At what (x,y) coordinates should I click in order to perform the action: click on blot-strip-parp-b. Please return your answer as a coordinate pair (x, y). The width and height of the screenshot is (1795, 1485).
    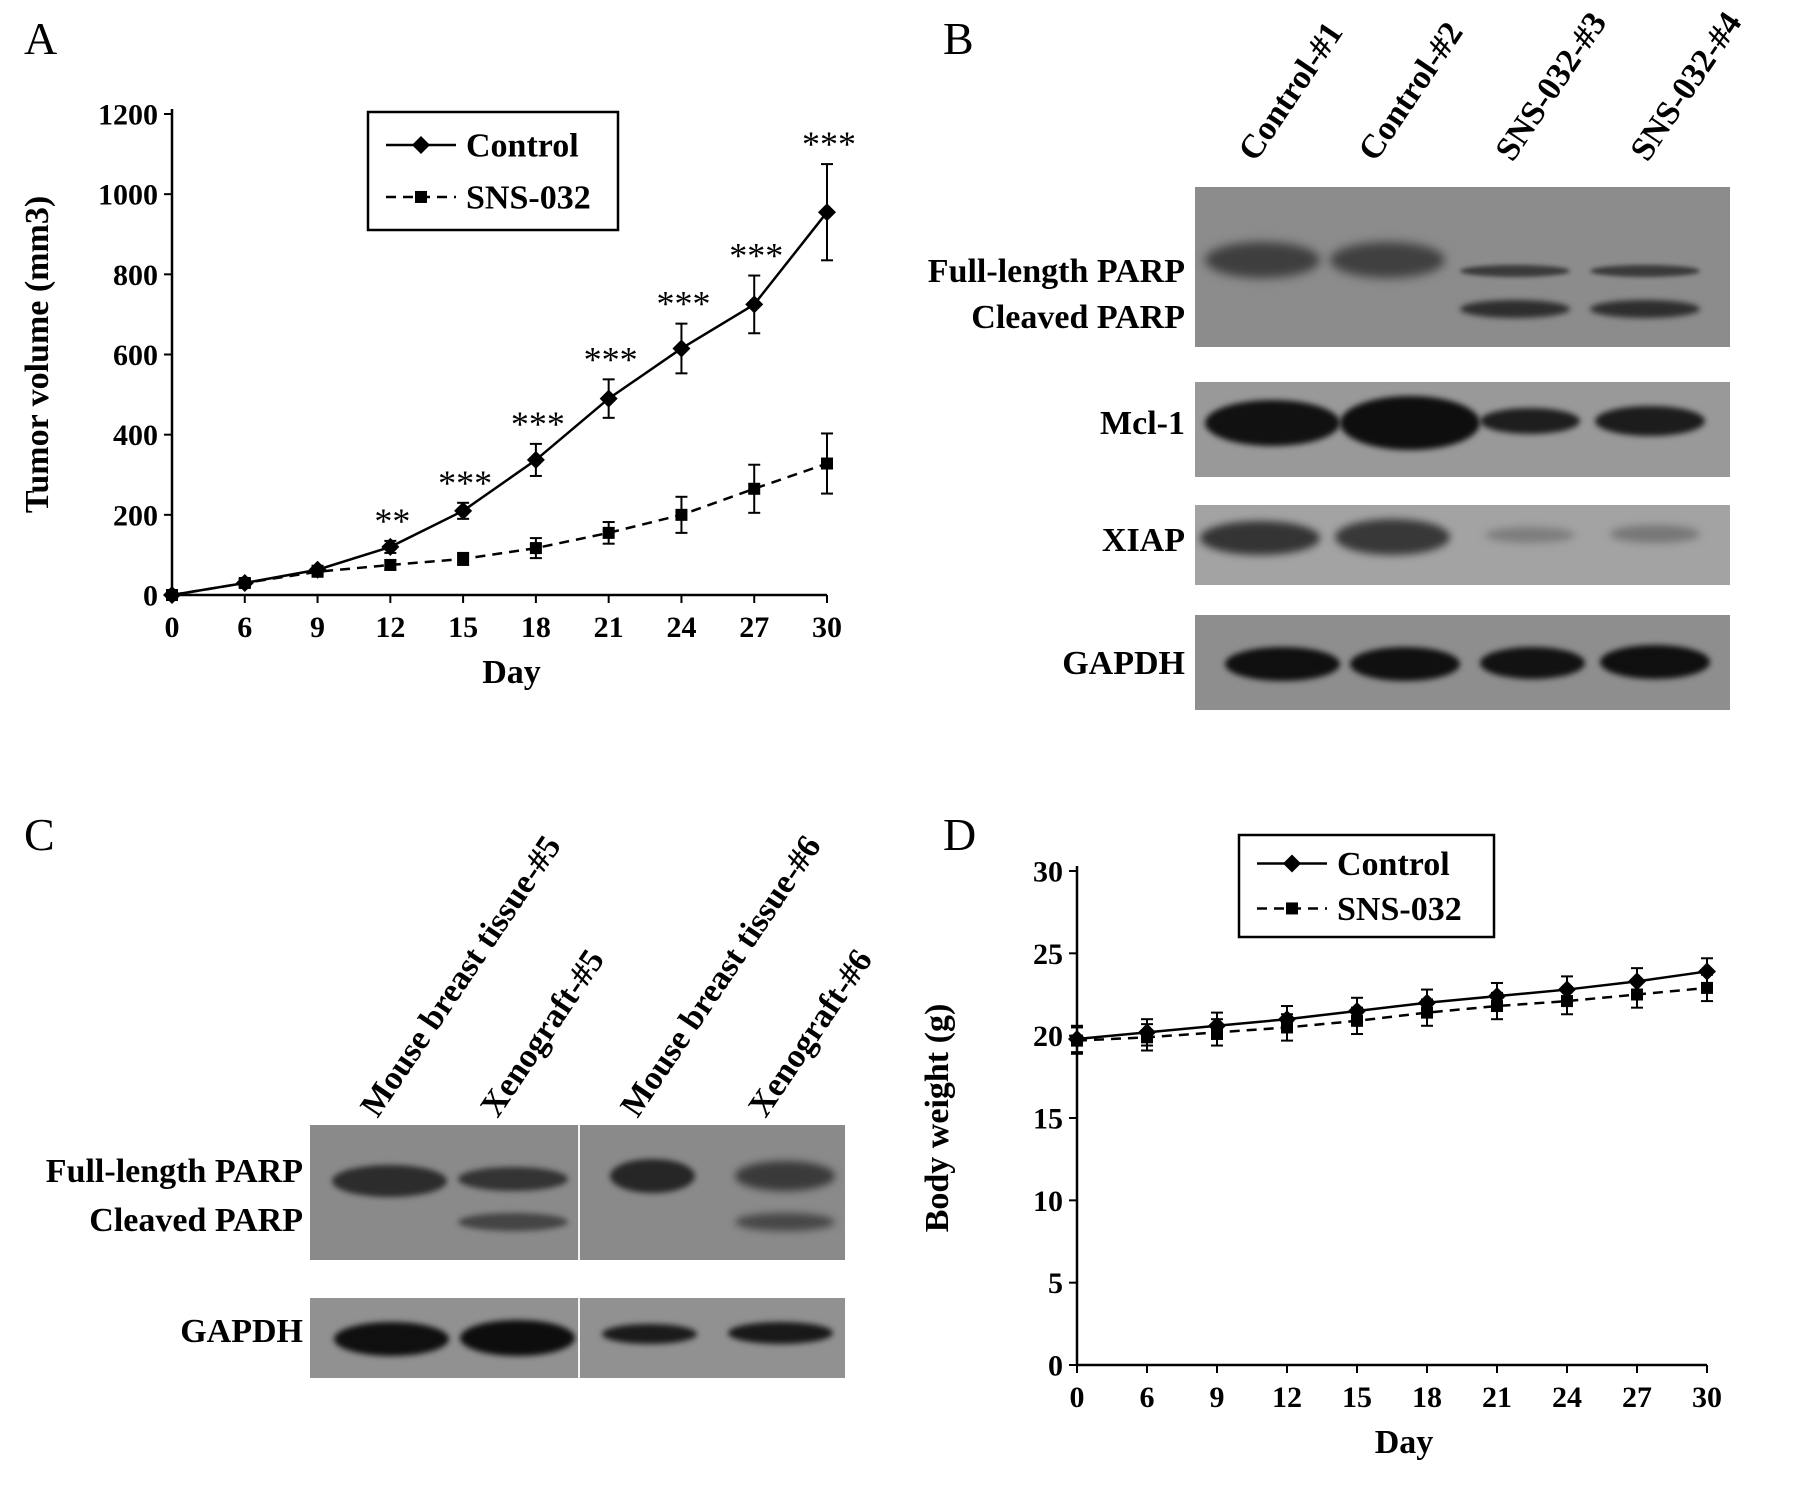
    Looking at the image, I should click on (1462, 267).